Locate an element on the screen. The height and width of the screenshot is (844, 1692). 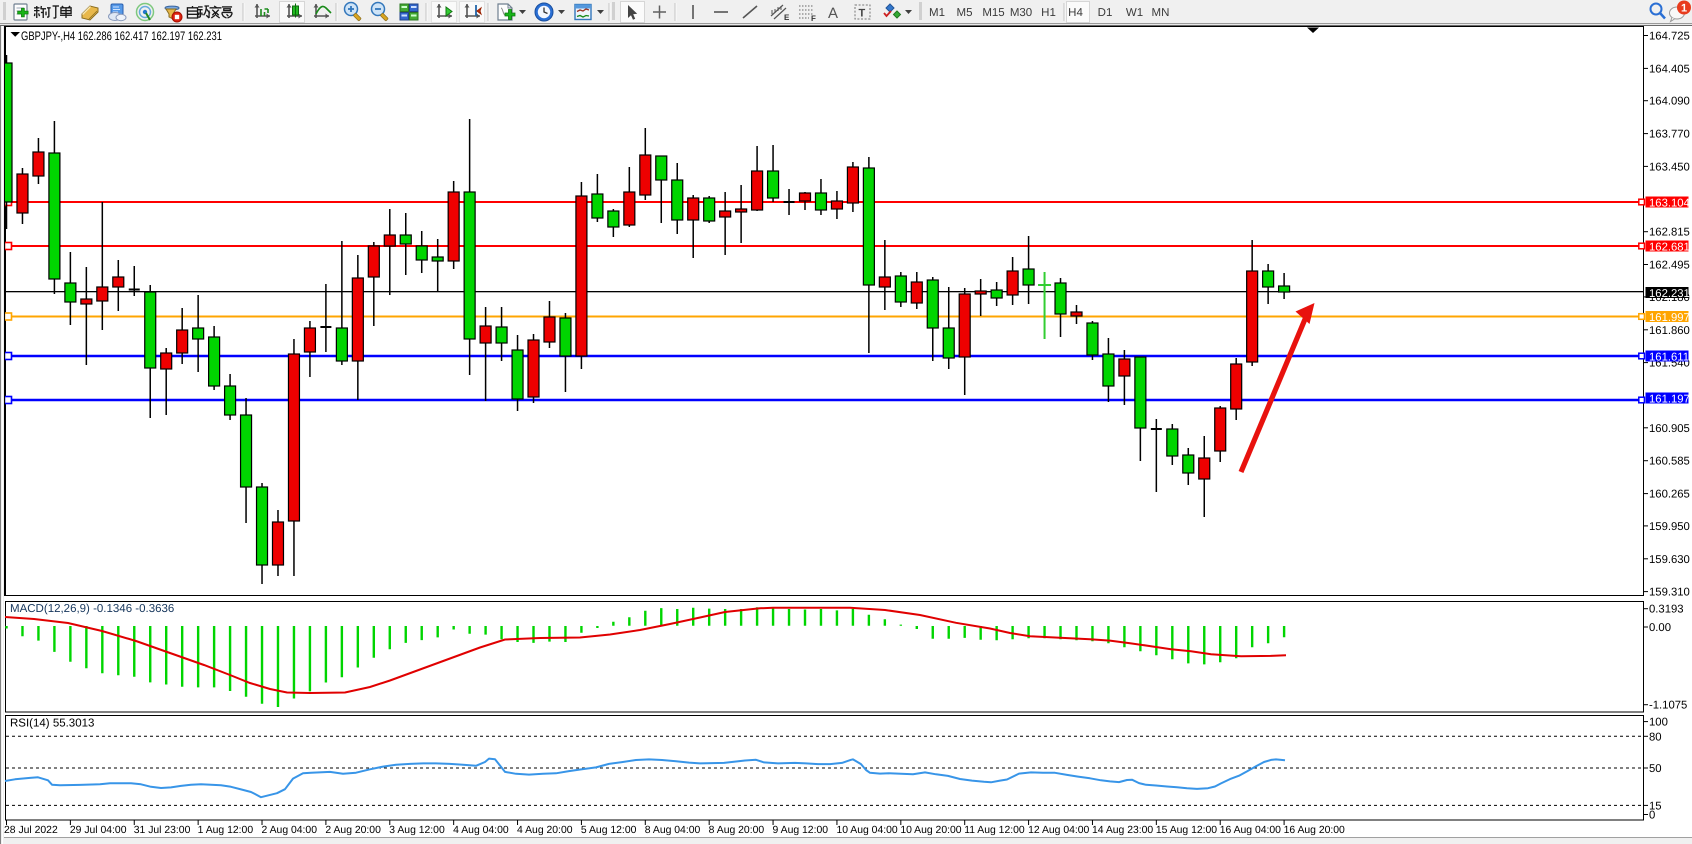
svg-text: 29 Jul 04:00 is located at coordinates (98, 830).